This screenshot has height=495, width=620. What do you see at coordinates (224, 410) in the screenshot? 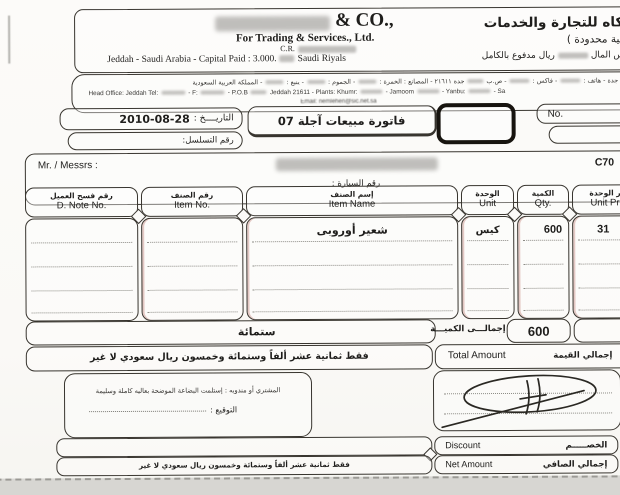
I see `signature-label: التوقيع :` at bounding box center [224, 410].